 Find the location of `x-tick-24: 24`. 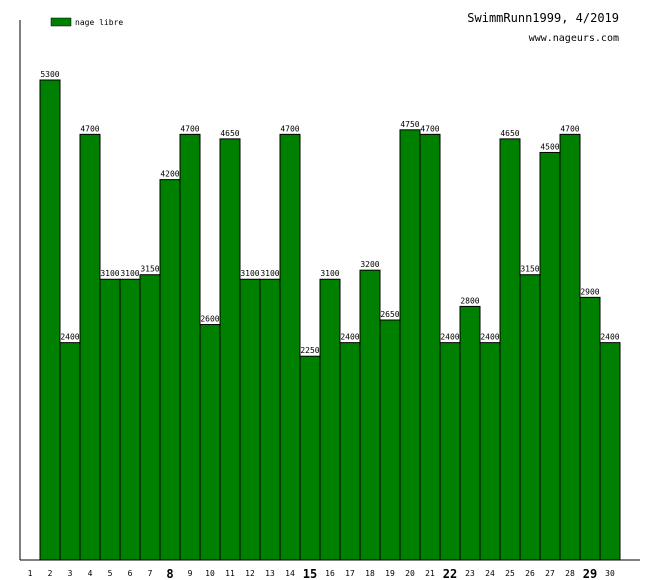

x-tick-24: 24 is located at coordinates (490, 573).